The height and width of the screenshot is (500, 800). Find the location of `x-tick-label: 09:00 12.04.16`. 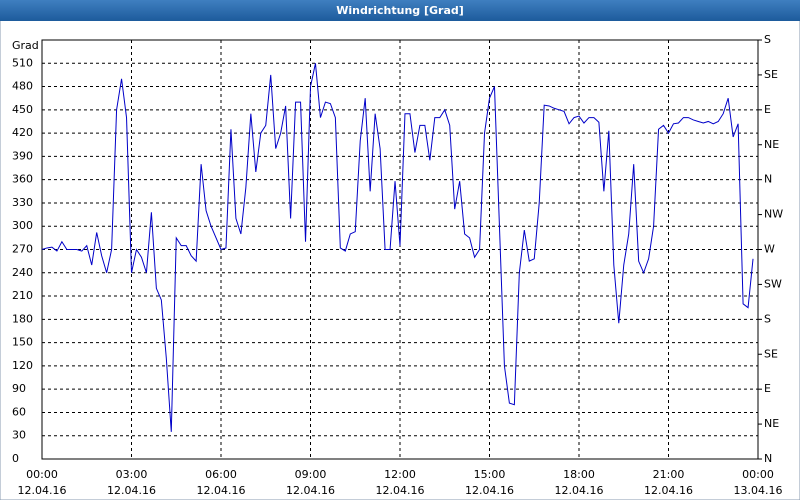

x-tick-label: 09:00 12.04.16 is located at coordinates (310, 482).